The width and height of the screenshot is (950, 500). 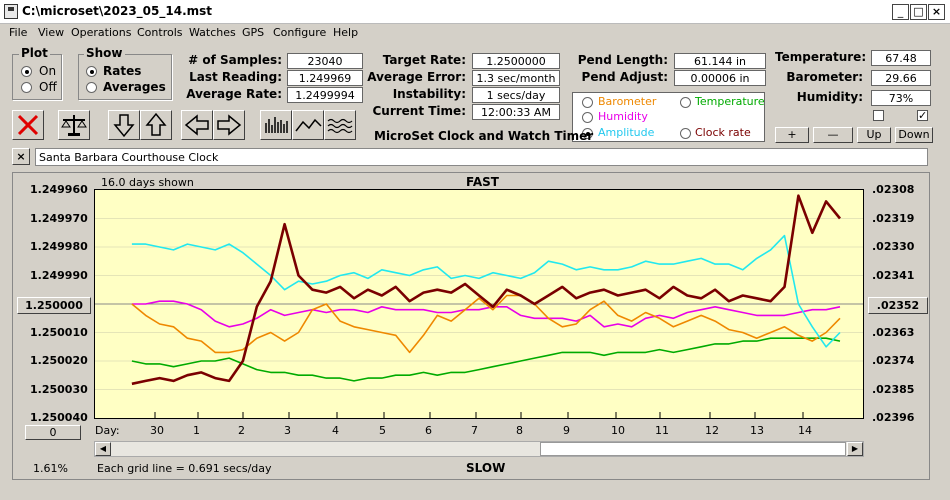 What do you see at coordinates (720, 61) in the screenshot?
I see `pend-length-value: 61.144 in` at bounding box center [720, 61].